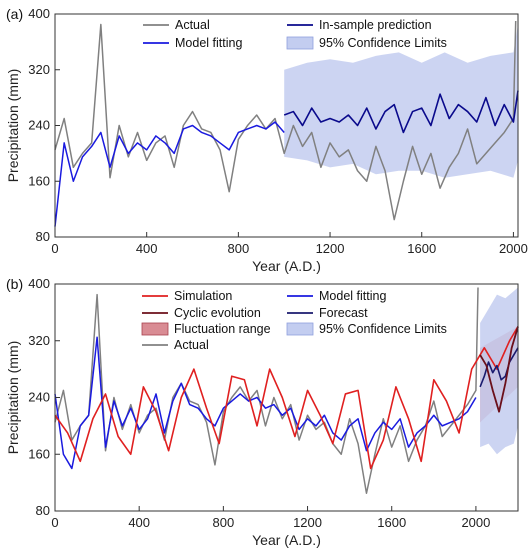 The image size is (528, 550). I want to click on legend-label: Cyclic evolution, so click(217, 313).